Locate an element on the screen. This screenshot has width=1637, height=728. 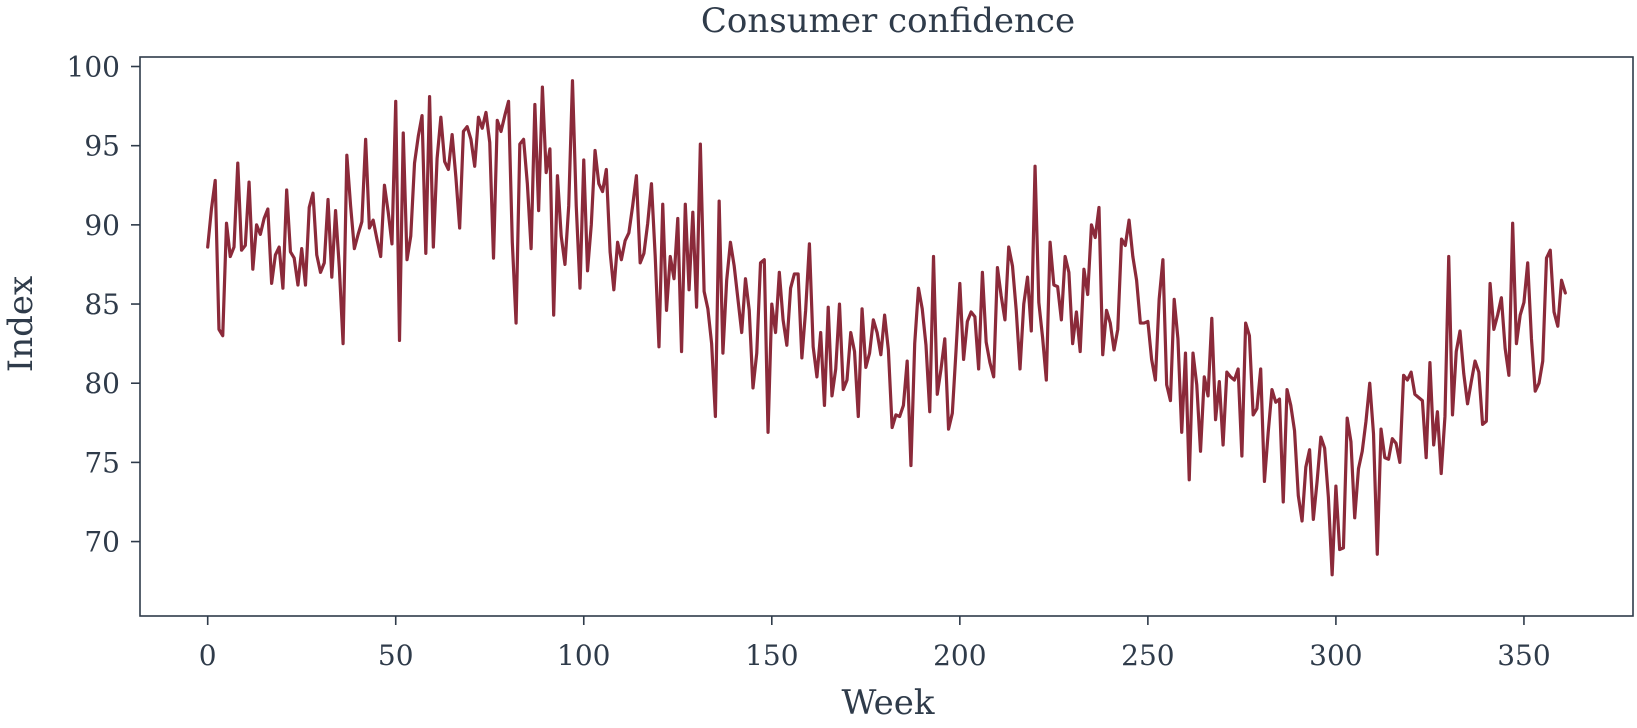
y-tick-label: 100 is located at coordinates (93, 67).